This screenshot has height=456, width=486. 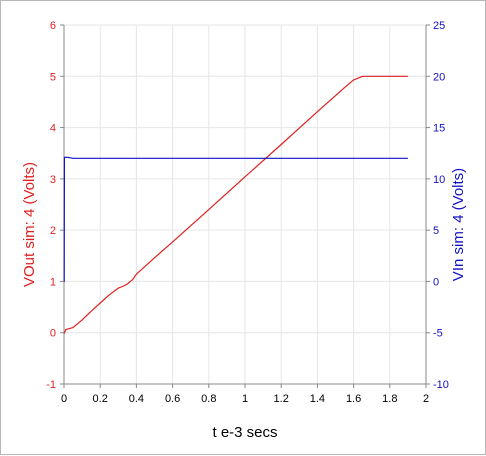 I want to click on y-right-tick-label: -10, so click(x=441, y=385).